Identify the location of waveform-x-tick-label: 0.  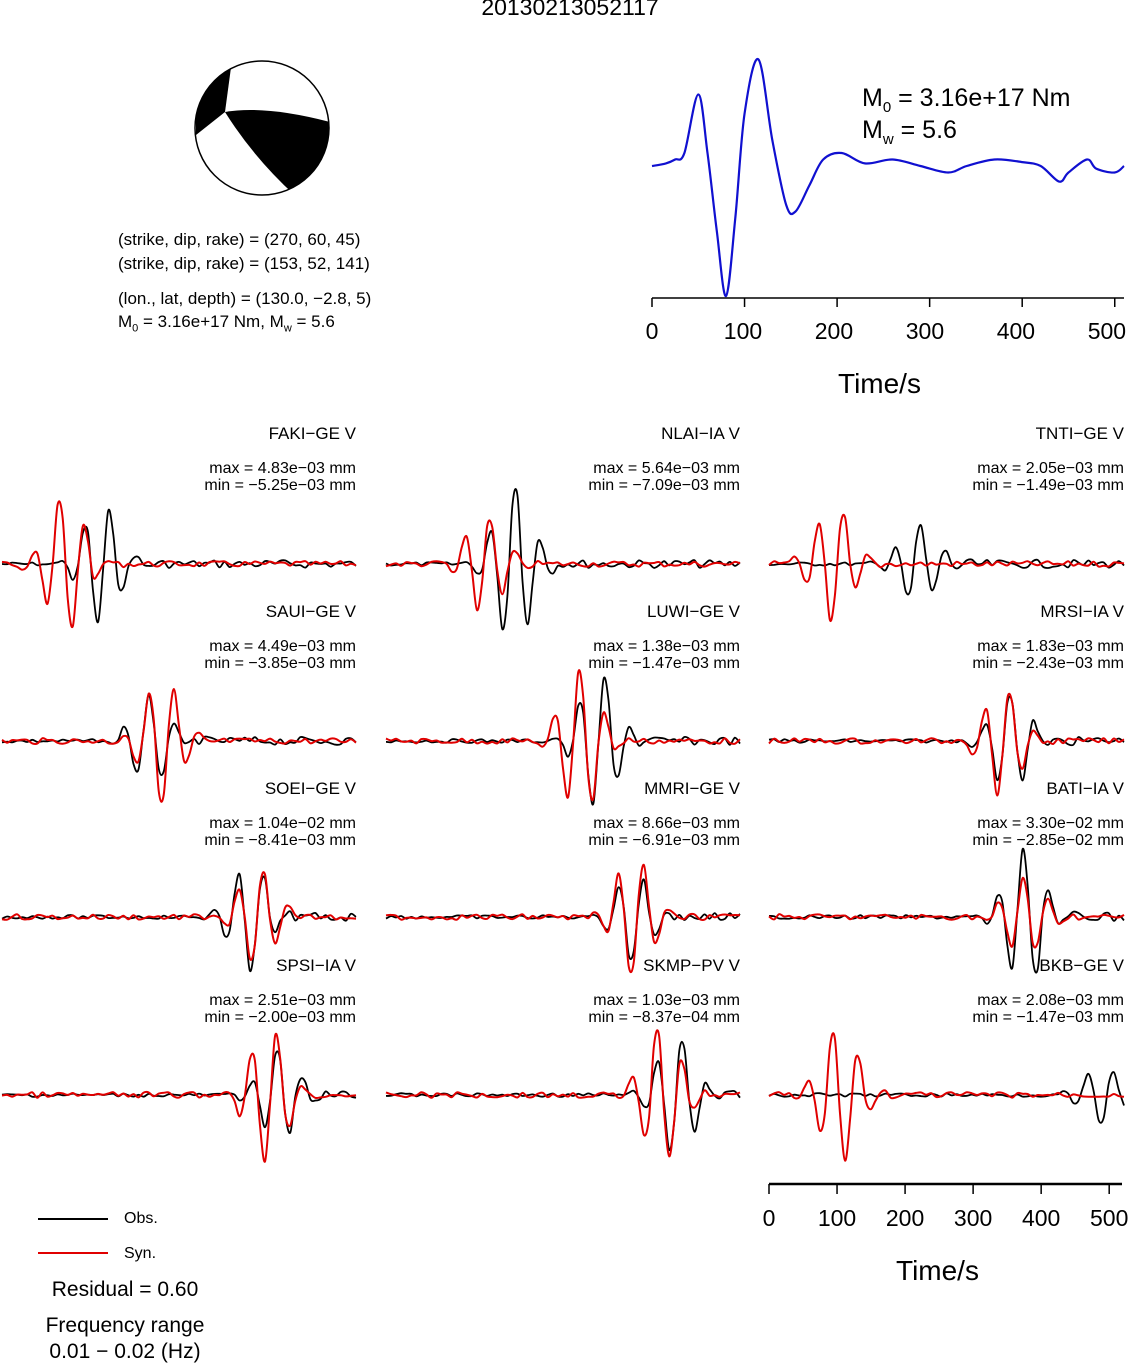
(769, 1218).